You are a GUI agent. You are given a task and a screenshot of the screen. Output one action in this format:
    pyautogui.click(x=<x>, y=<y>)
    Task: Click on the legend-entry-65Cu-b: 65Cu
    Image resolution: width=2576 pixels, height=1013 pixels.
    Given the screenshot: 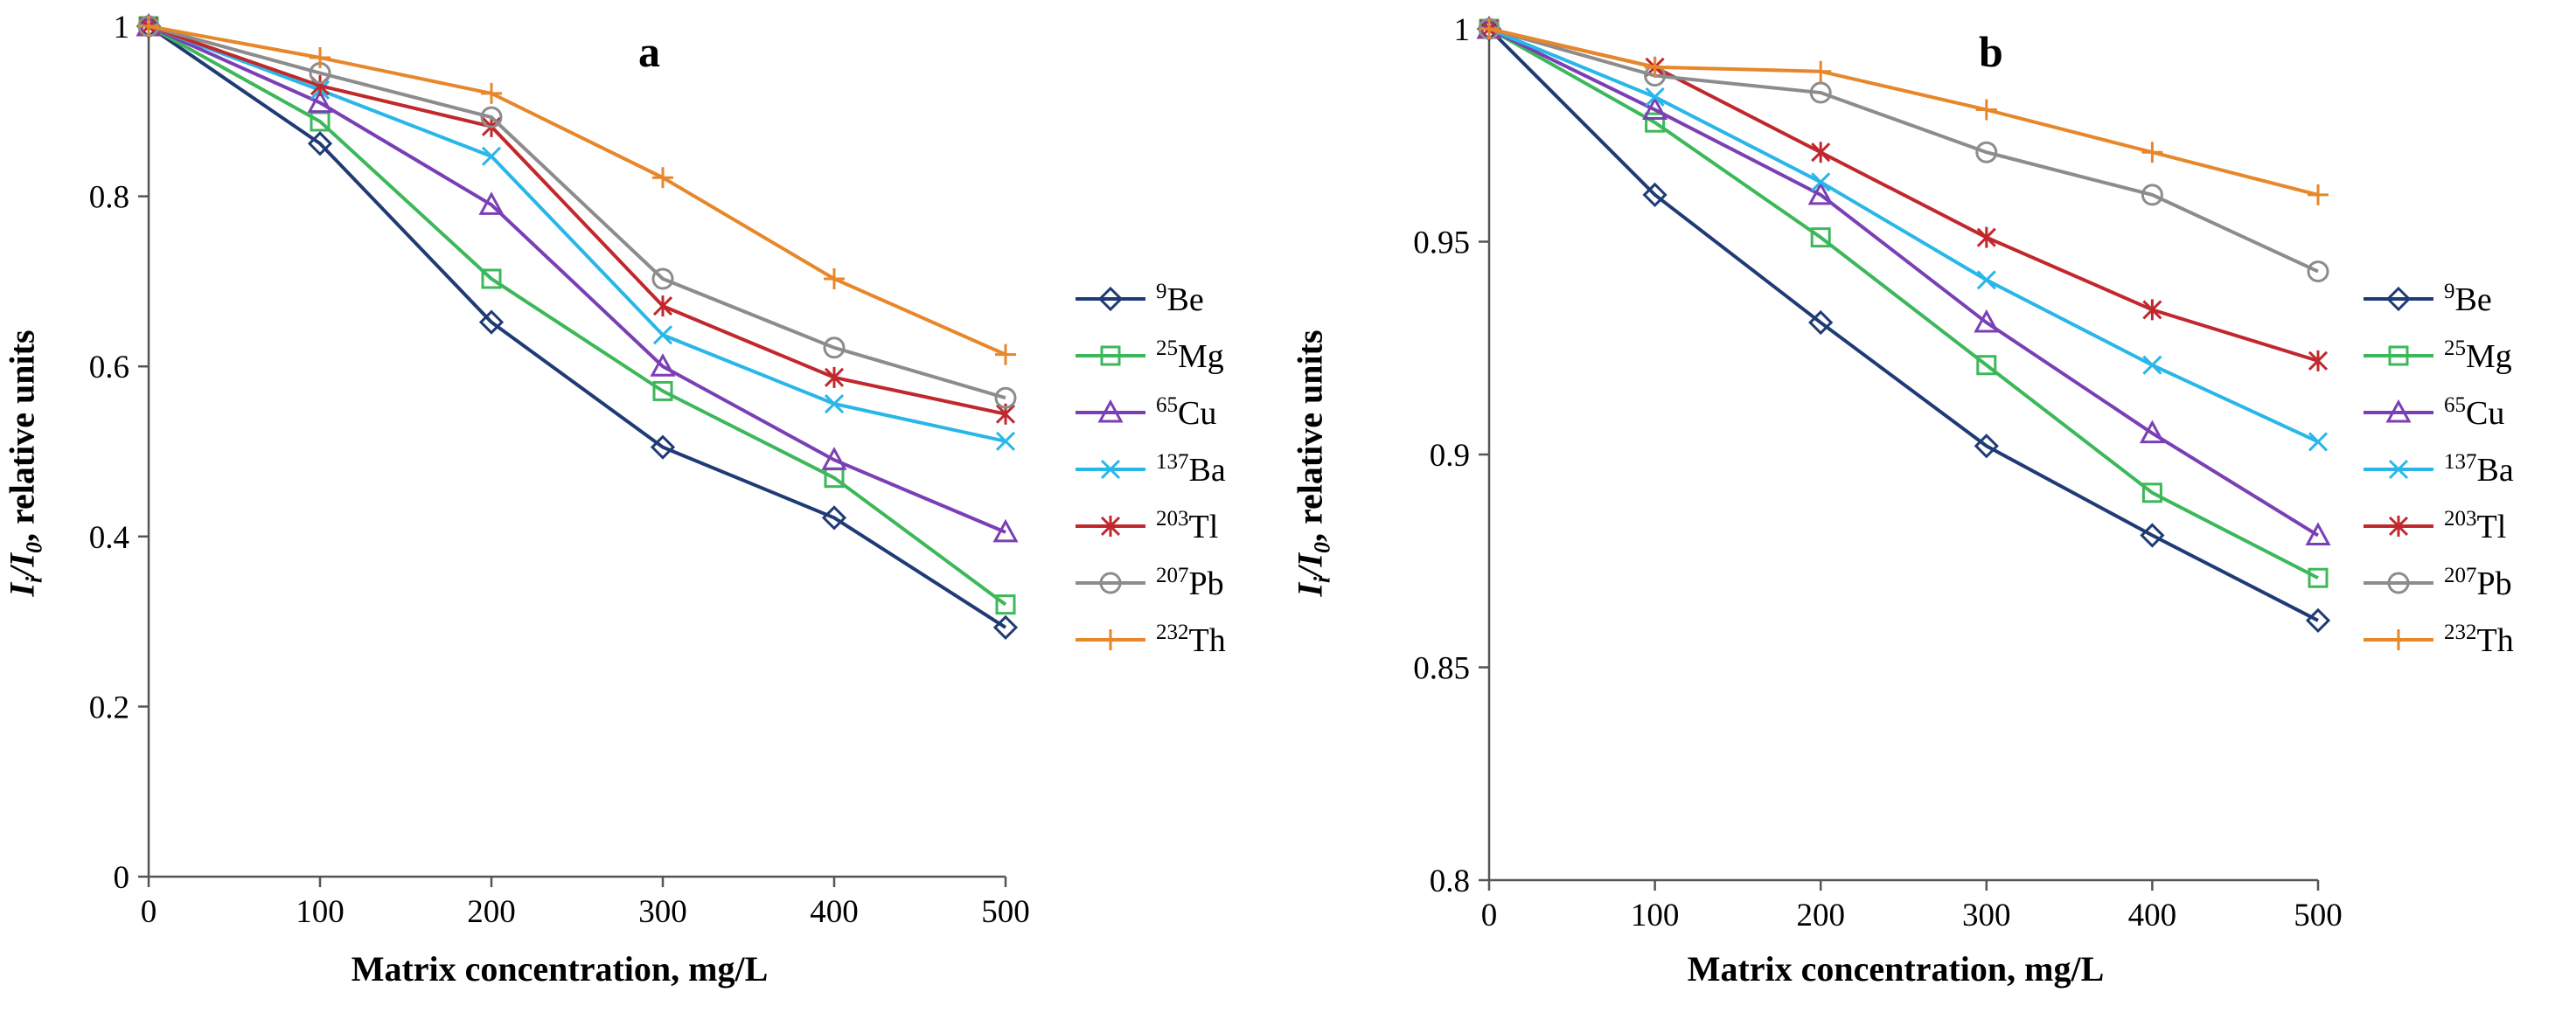 What is the action you would take?
    pyautogui.click(x=2434, y=413)
    